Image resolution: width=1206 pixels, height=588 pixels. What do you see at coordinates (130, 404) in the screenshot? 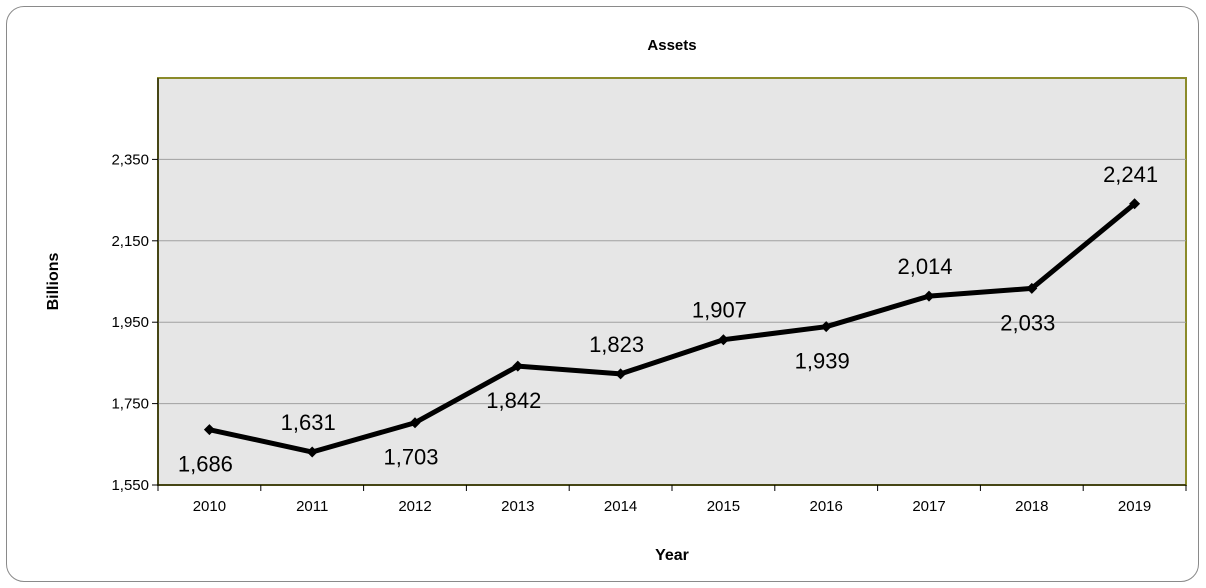
I see `y-tick-label: 1,750` at bounding box center [130, 404].